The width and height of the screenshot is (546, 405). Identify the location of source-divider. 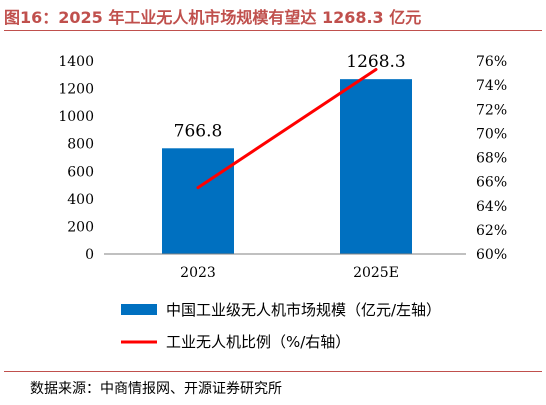
(273, 371).